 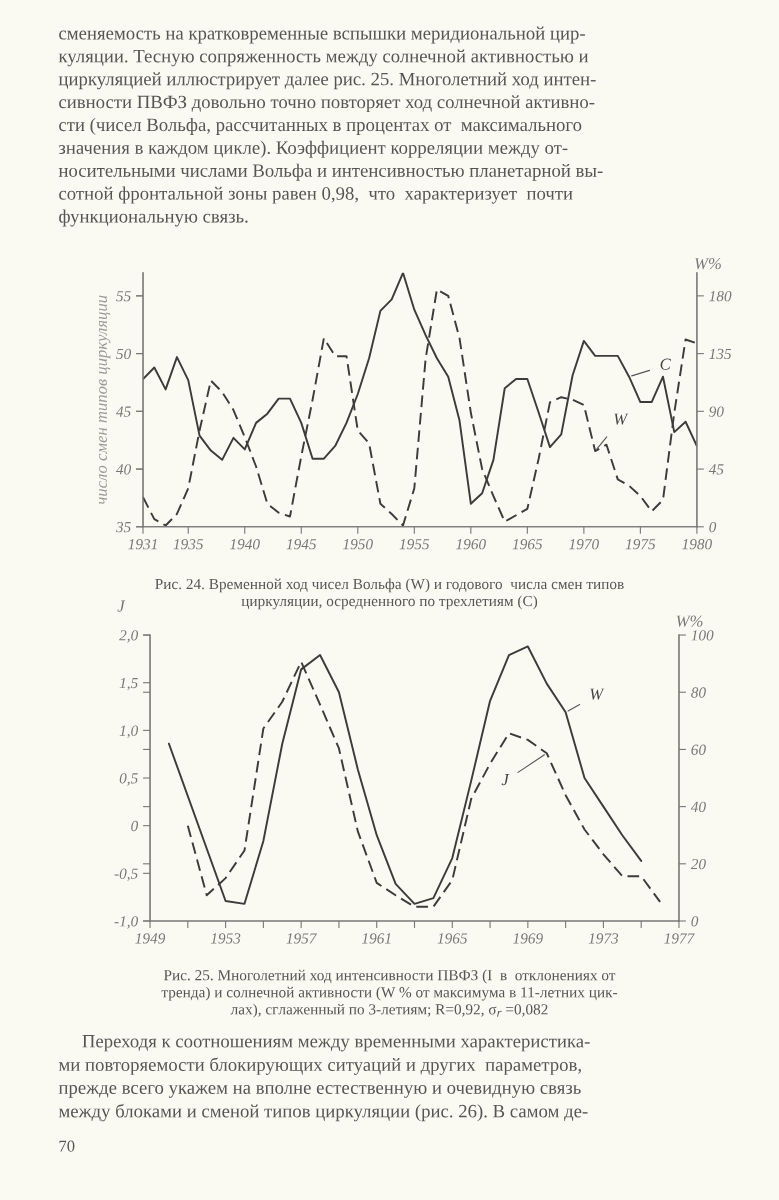 What do you see at coordinates (324, 1078) in the screenshot?
I see `text: Переходя к соотношениям между временными характеристика- ми повторяемости блокирующих ситуаций и других параметров, прежде всего укажем на вполне естественную и очевидную связь между блоками и сменой типов циркуляции (рис. 26). В самом де-` at bounding box center [324, 1078].